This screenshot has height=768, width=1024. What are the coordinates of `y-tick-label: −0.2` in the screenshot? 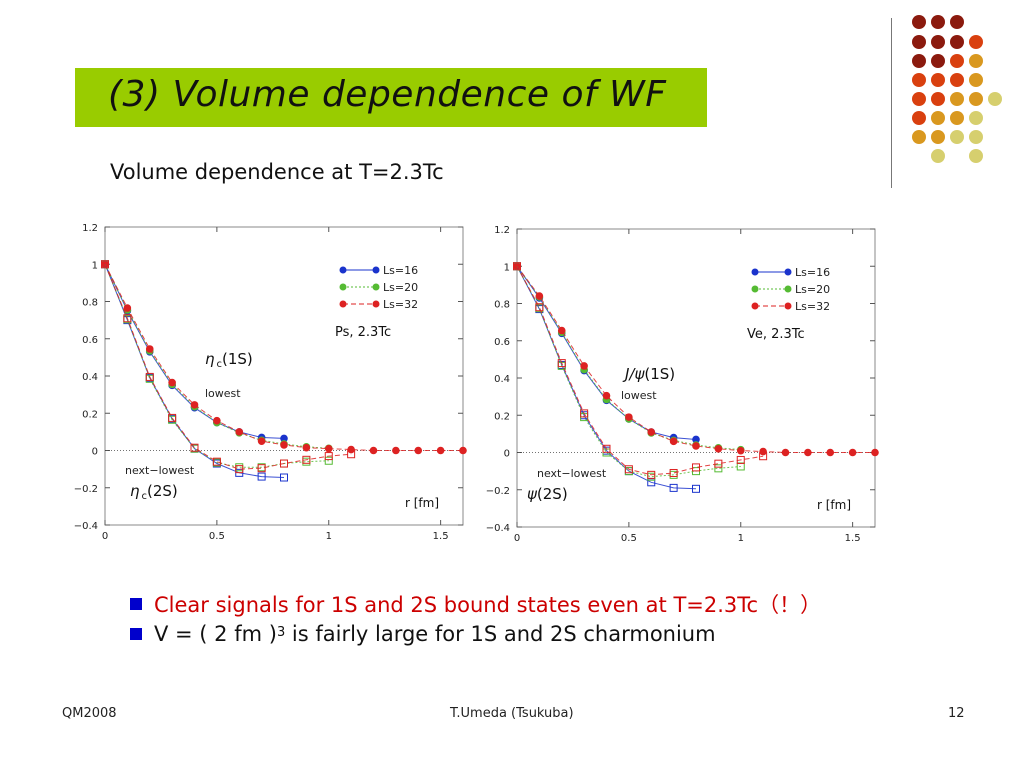 It's located at (498, 491).